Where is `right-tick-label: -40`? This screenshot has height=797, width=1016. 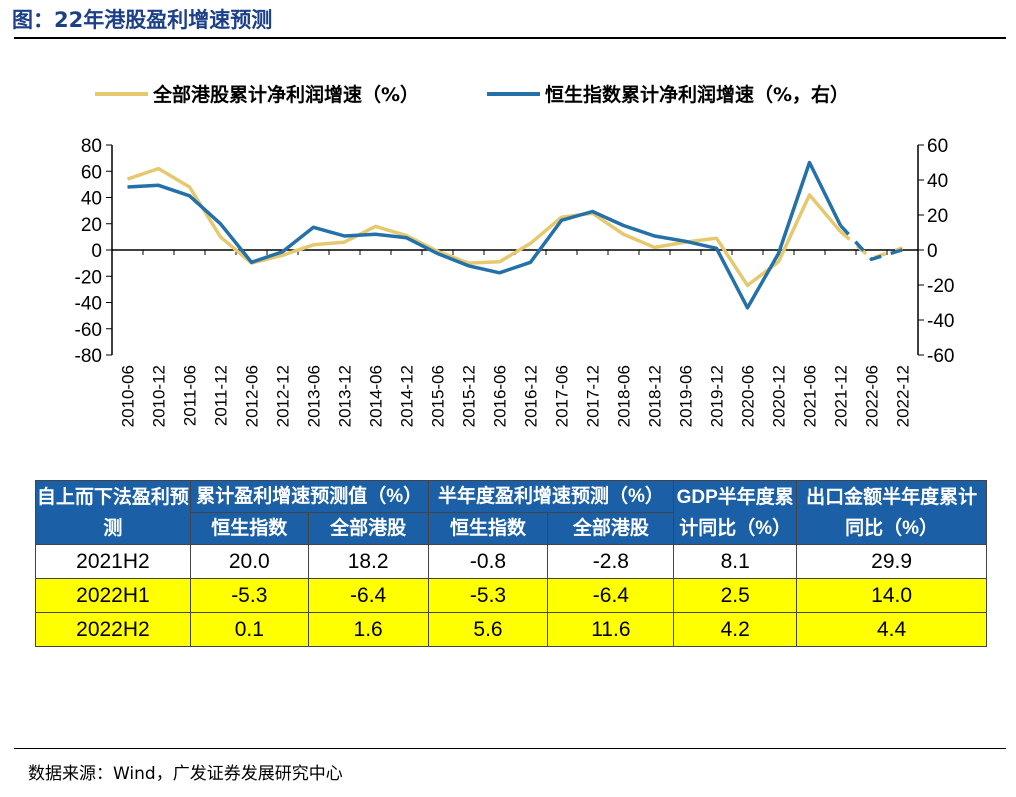 right-tick-label: -40 is located at coordinates (940, 321).